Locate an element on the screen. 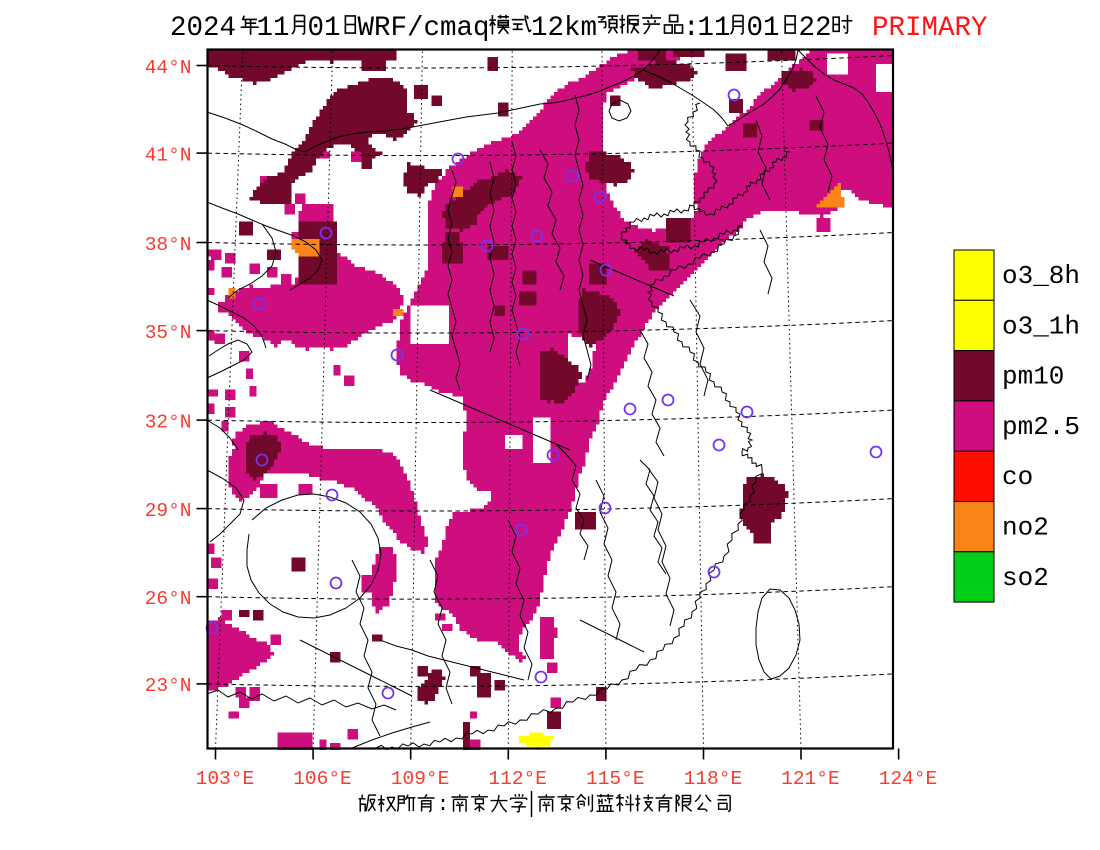 This screenshot has height=850, width=1100. svg-text: 115°E is located at coordinates (615, 779).